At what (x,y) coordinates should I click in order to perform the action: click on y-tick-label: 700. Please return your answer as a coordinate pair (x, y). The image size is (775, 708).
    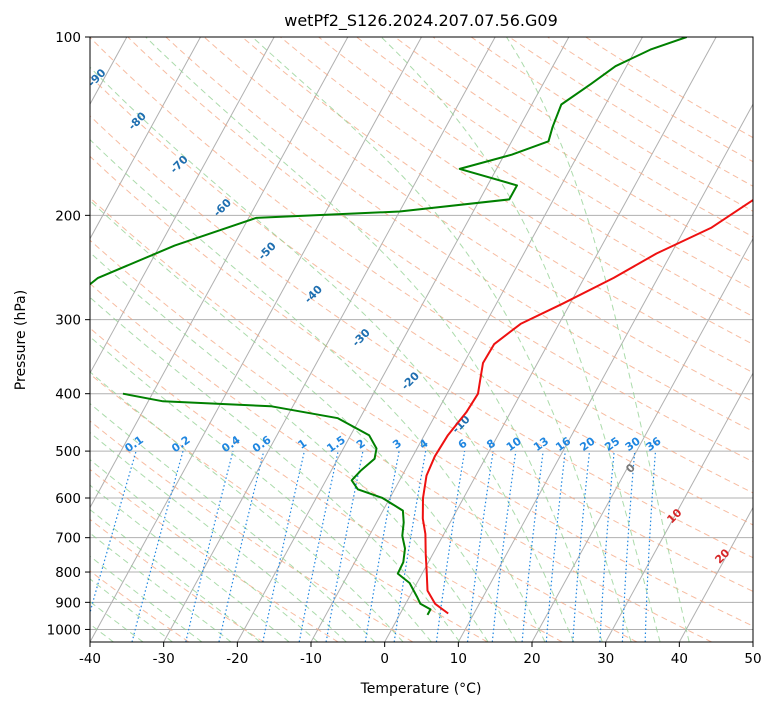
    Looking at the image, I should click on (68, 539).